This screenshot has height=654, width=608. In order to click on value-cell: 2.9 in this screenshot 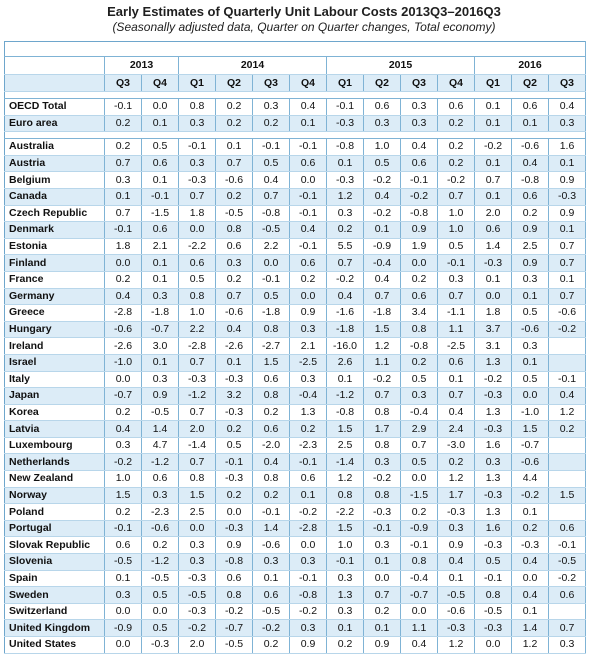, I will do `click(419, 429)`.